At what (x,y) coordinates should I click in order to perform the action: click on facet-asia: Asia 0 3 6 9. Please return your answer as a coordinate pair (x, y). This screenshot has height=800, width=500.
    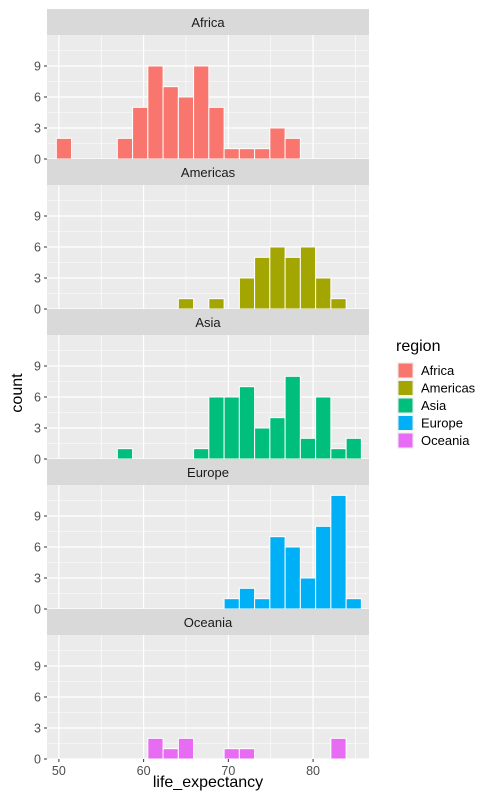
    Looking at the image, I should click on (201, 388).